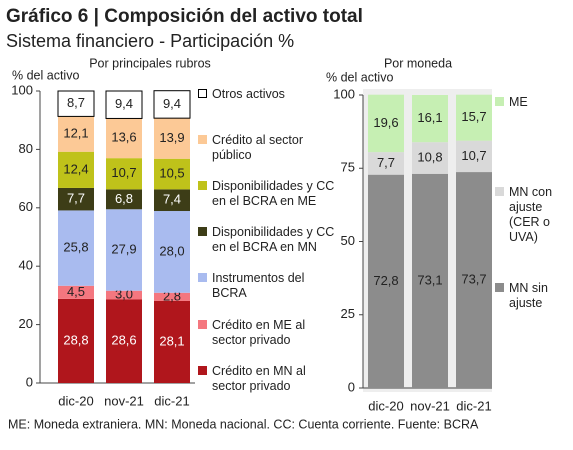  What do you see at coordinates (418, 63) in the screenshot?
I see `subplot-title: Por moneda` at bounding box center [418, 63].